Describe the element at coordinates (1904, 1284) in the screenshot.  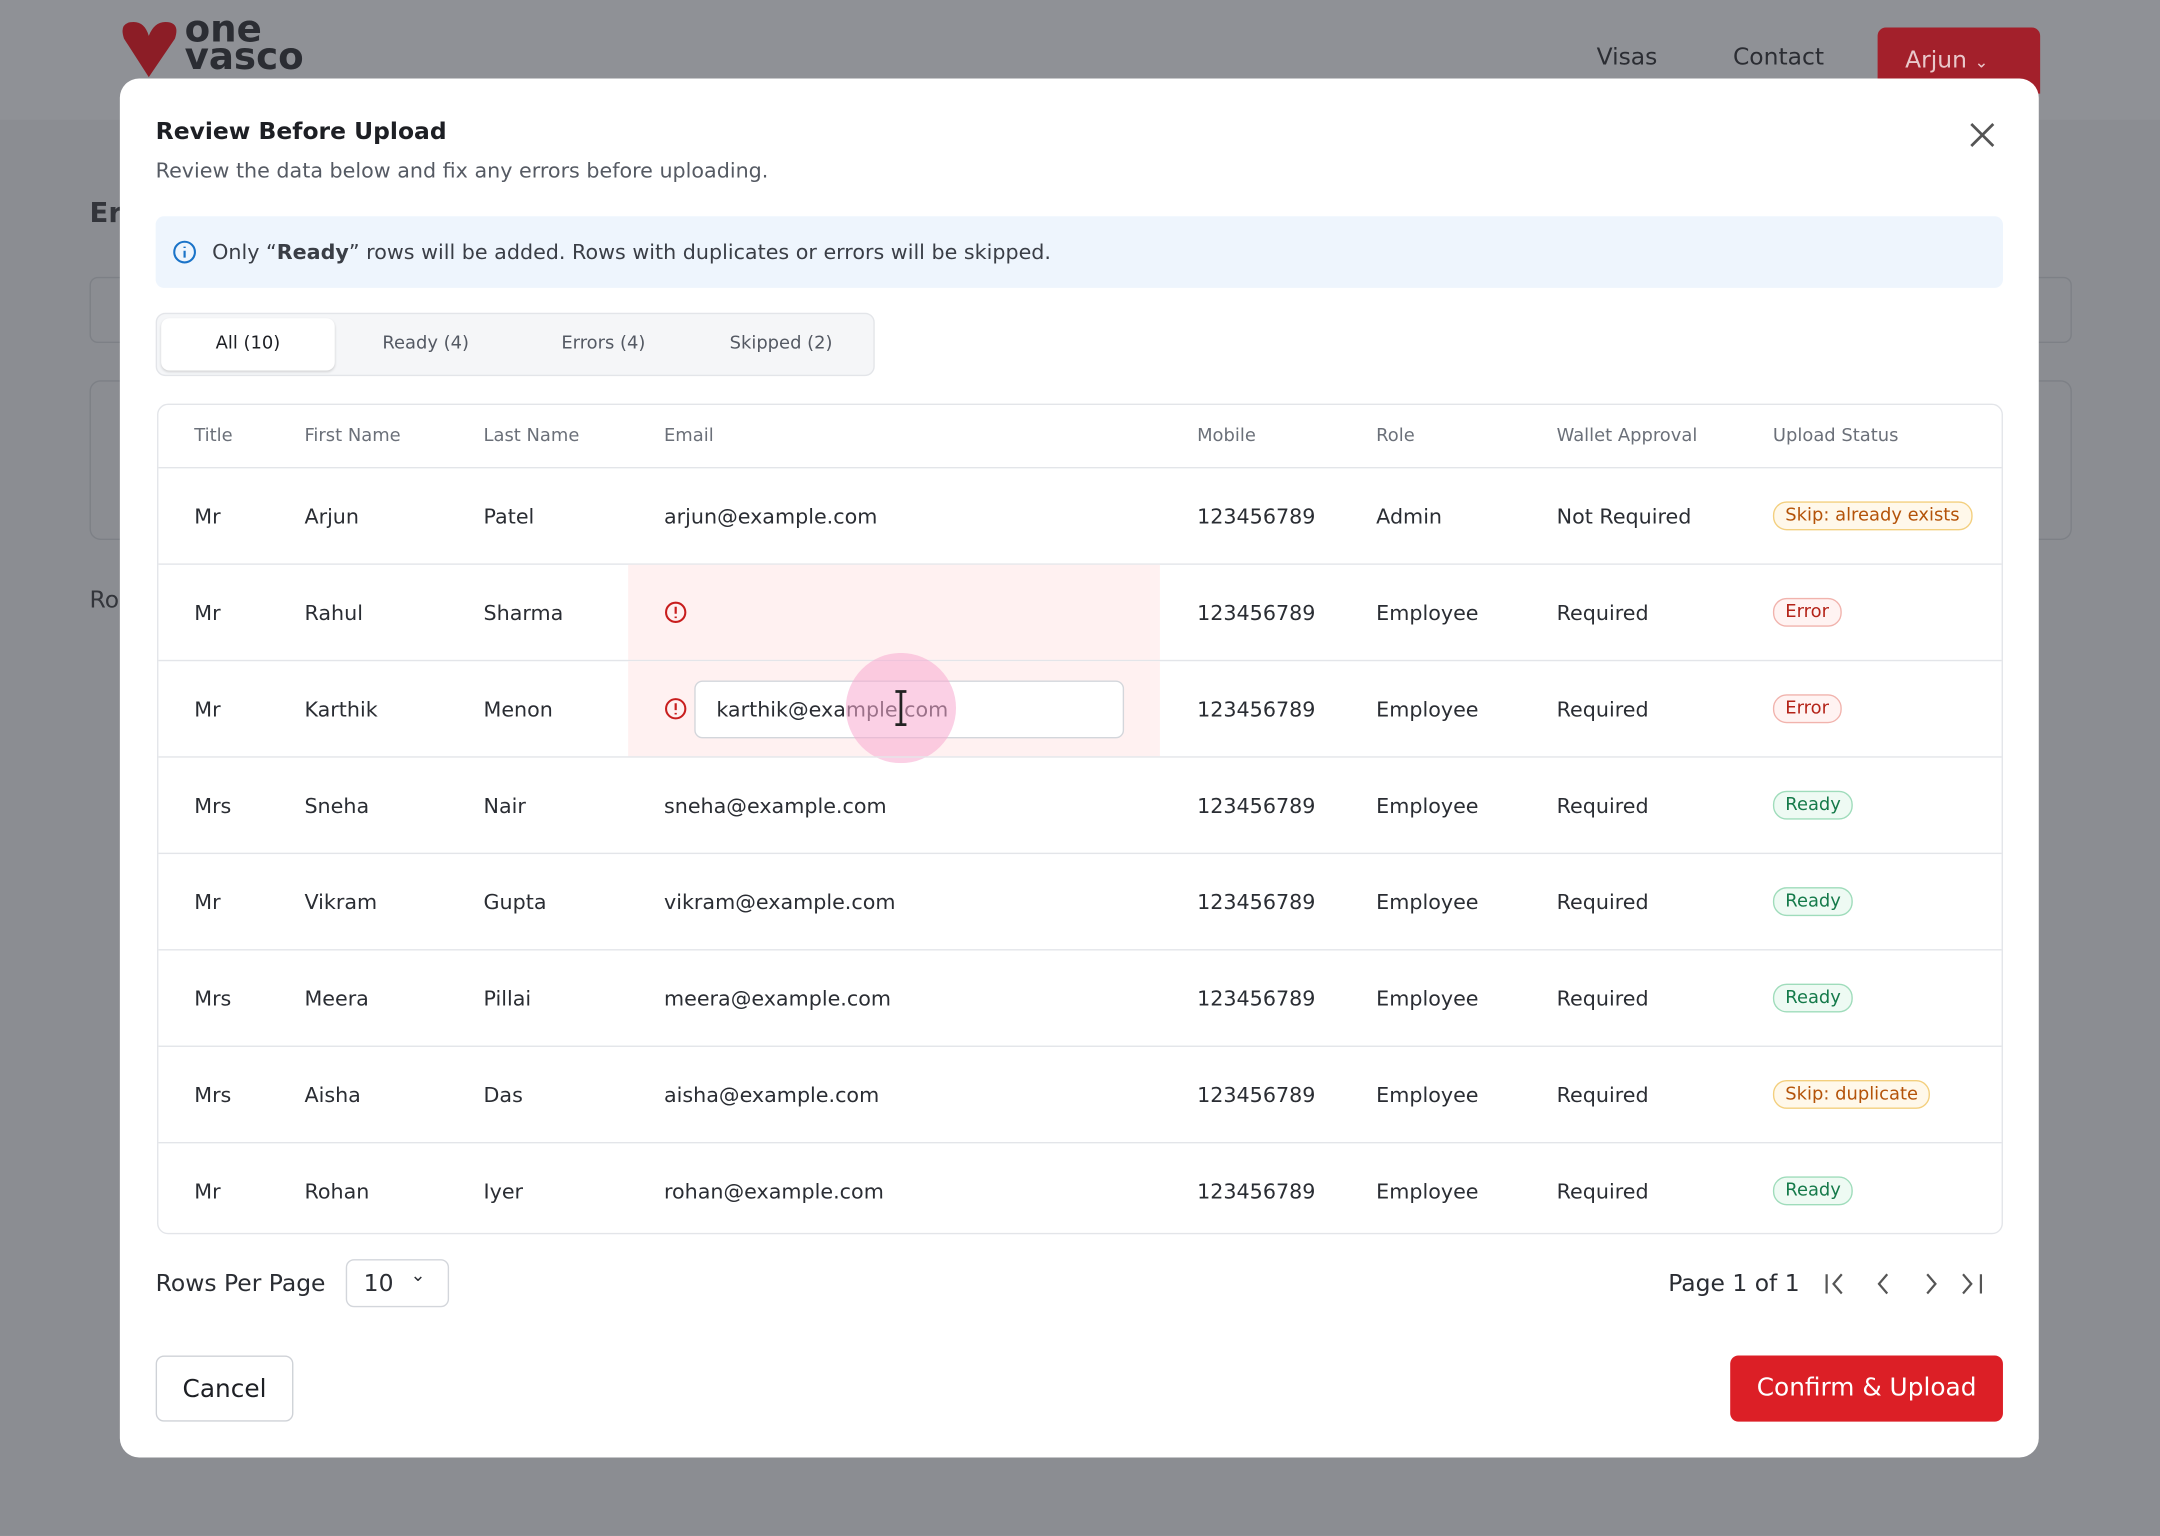
I see `pager` at that location.